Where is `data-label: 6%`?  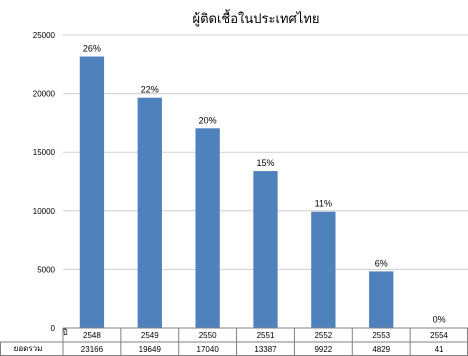 data-label: 6% is located at coordinates (381, 263).